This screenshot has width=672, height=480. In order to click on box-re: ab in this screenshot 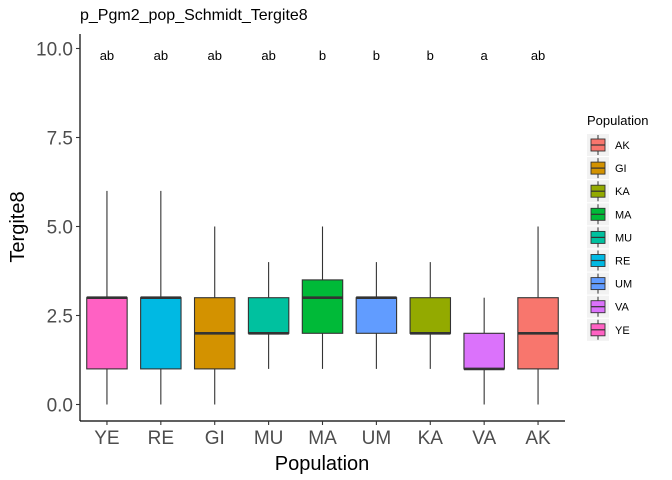, I will do `click(161, 226)`.